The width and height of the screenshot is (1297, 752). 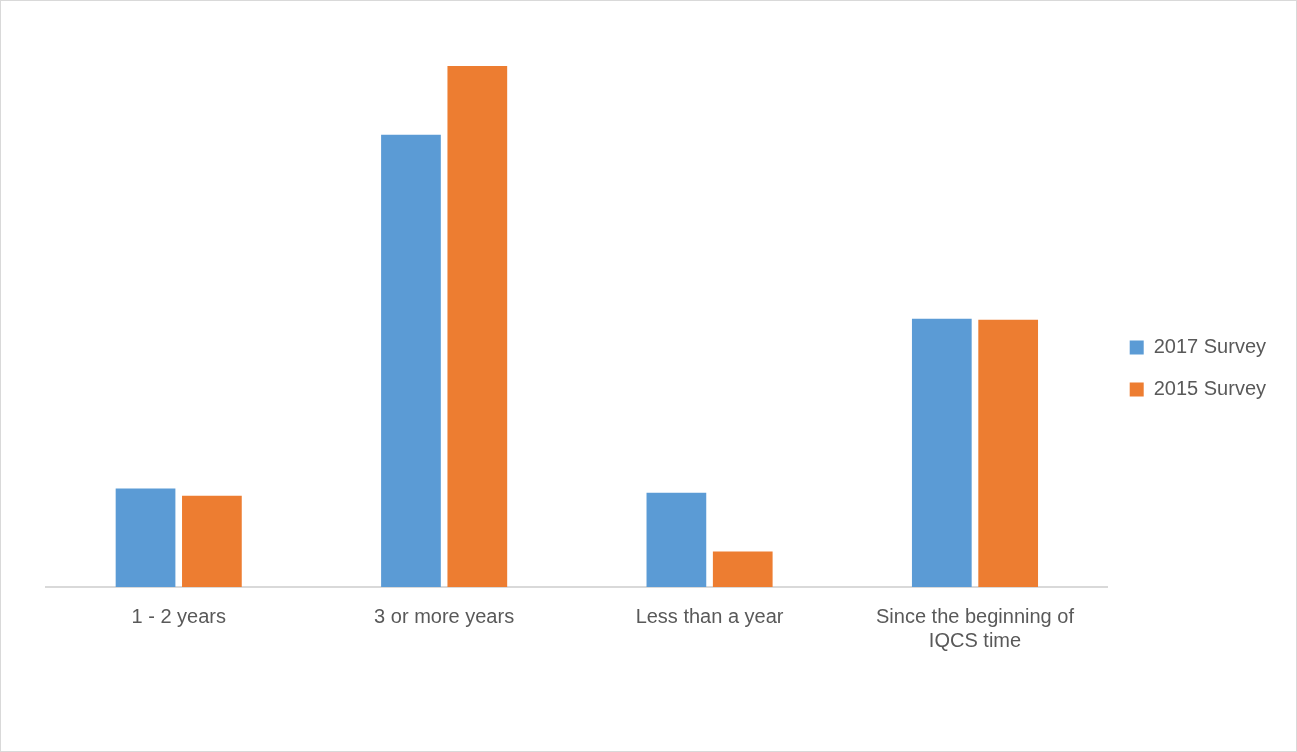 I want to click on x-tick-label: Less than a year, so click(x=709, y=615).